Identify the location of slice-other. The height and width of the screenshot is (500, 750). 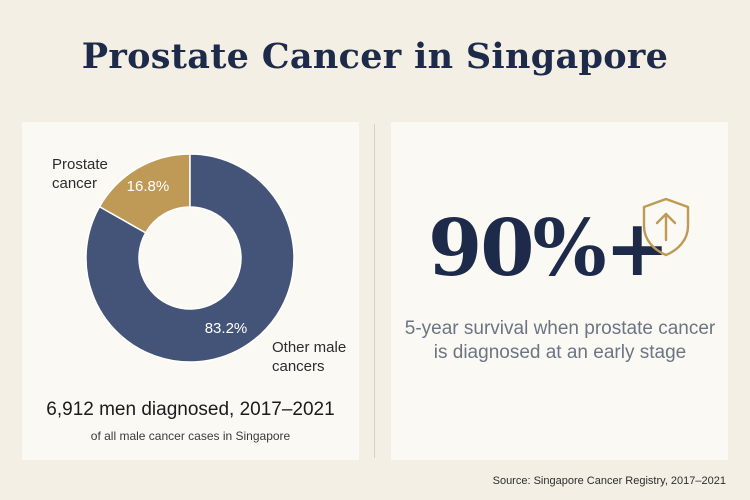
(190, 258).